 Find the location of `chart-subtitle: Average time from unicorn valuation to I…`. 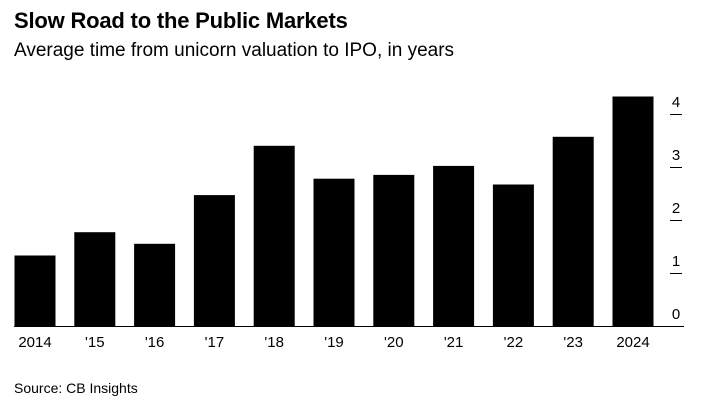

chart-subtitle: Average time from unicorn valuation to I… is located at coordinates (234, 50).